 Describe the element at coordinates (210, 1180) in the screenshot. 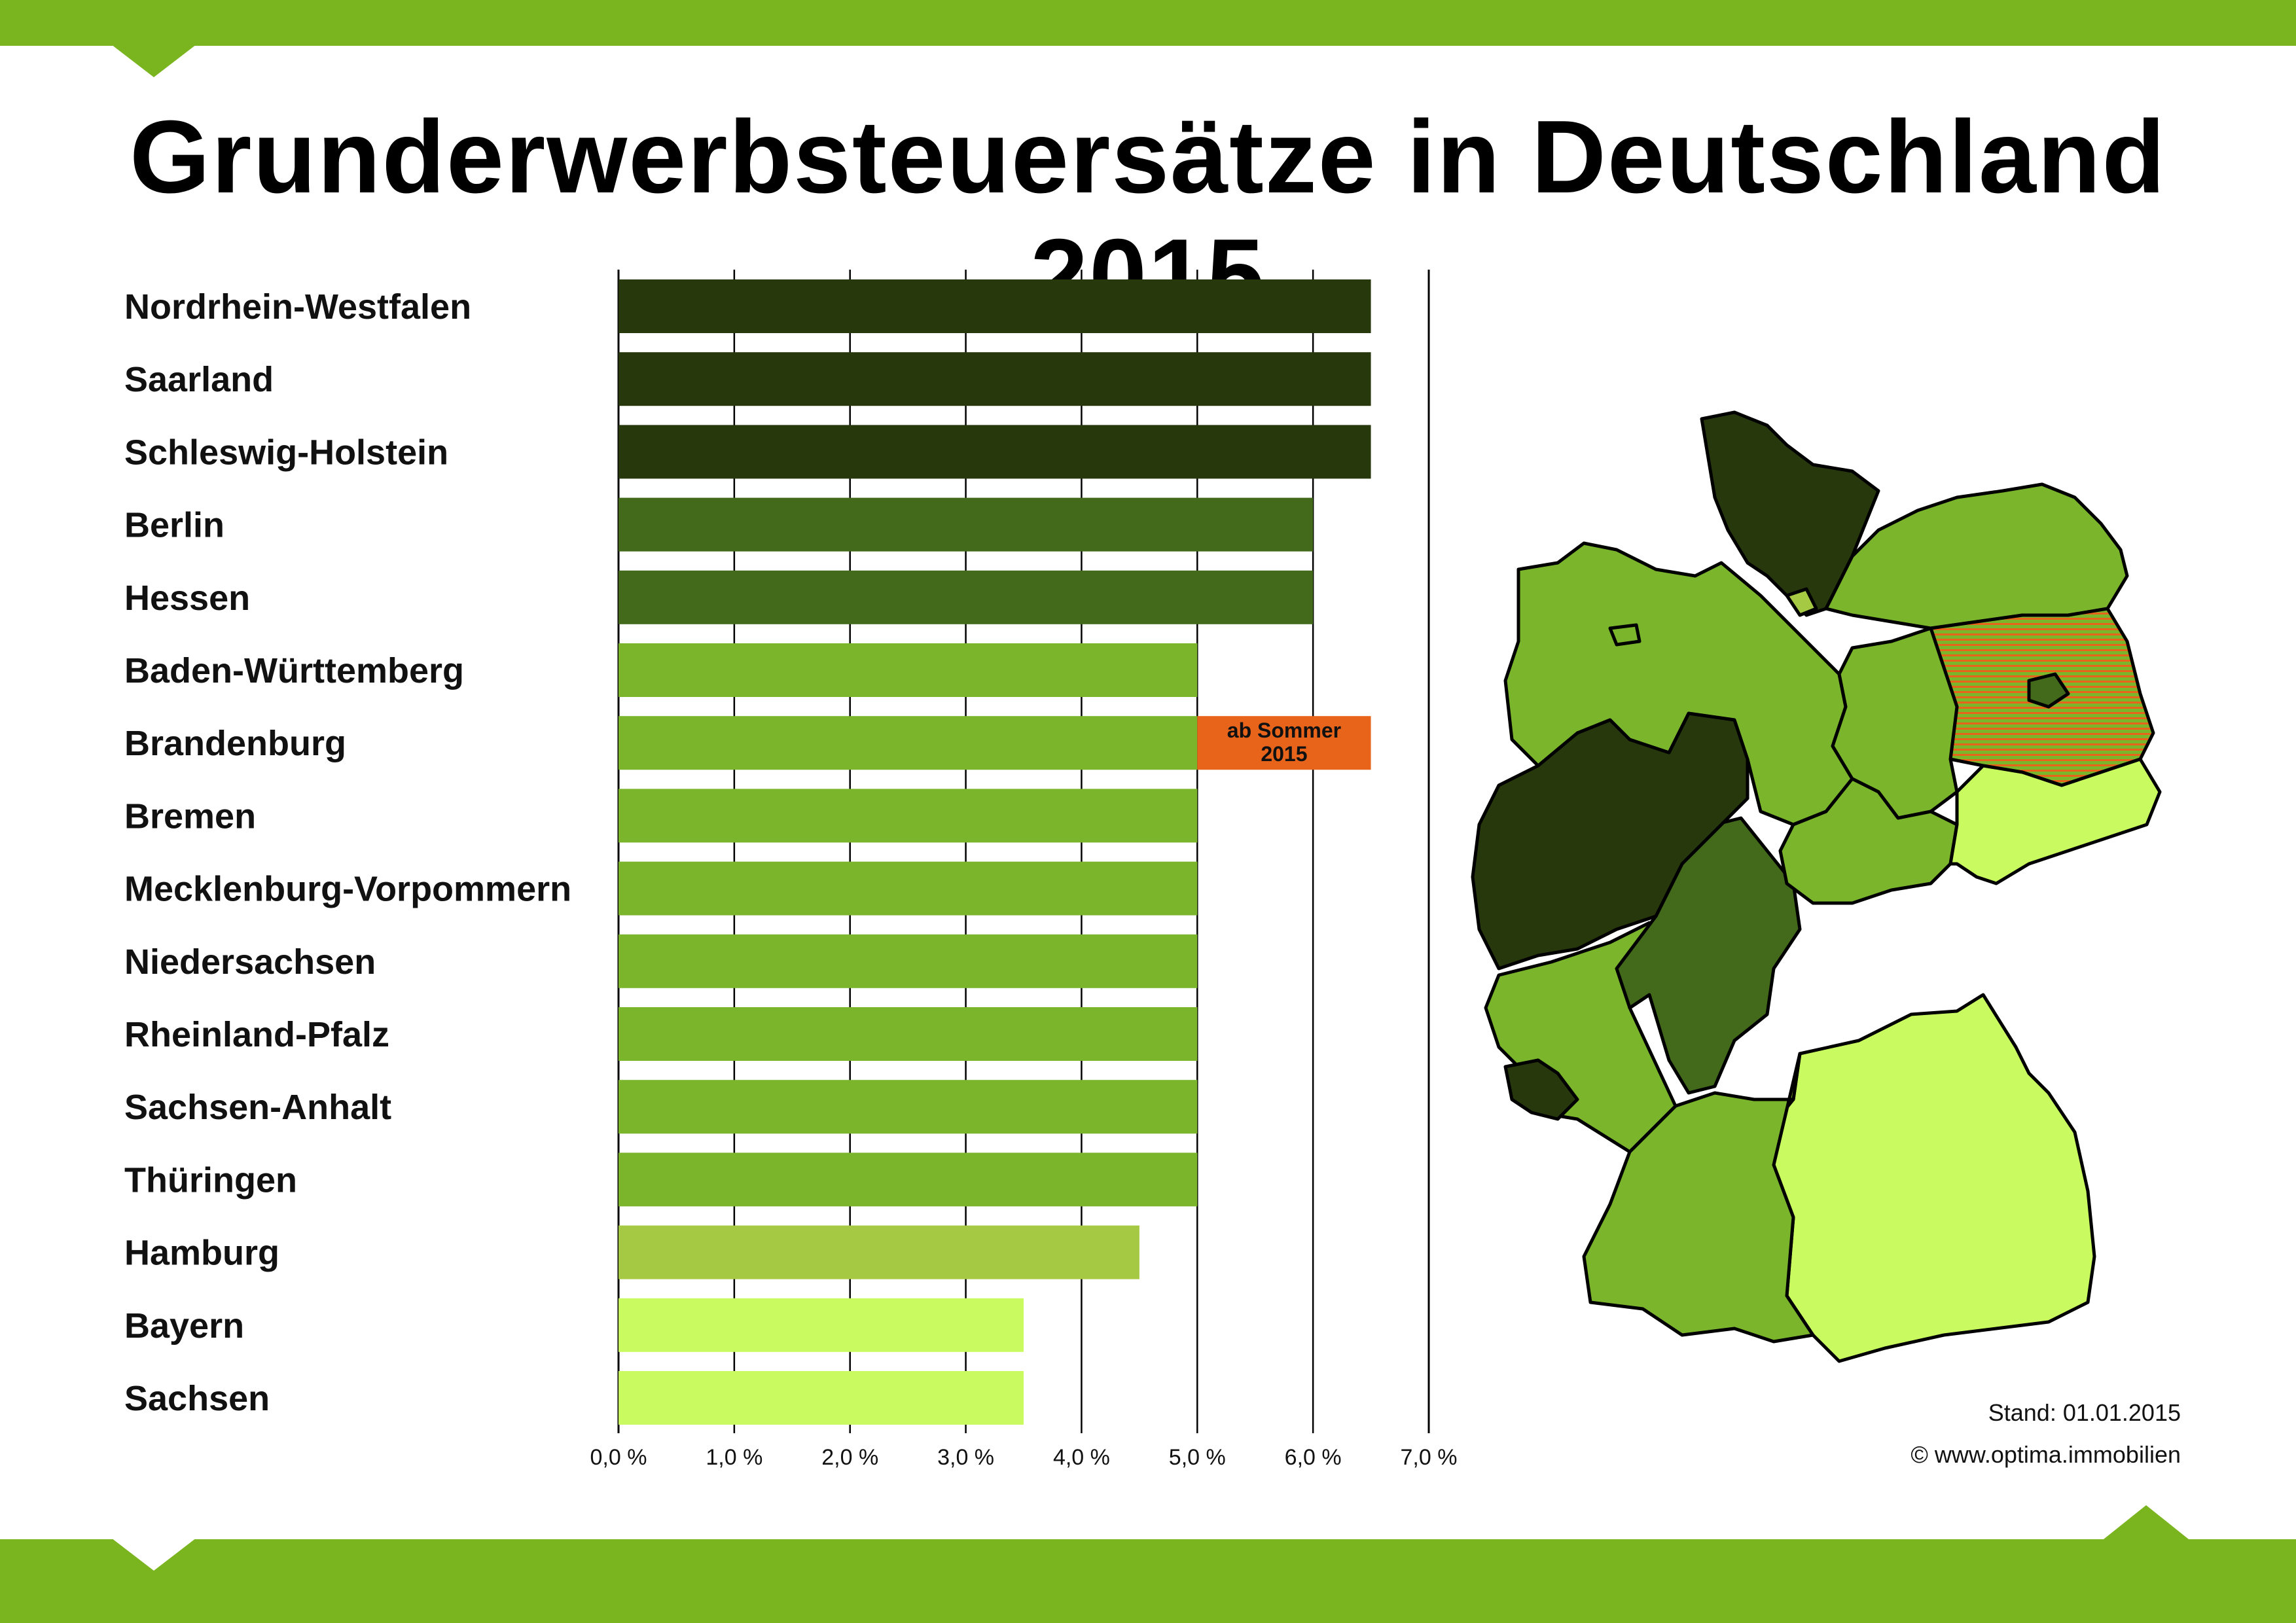

I see `category-label: Thüringen` at that location.